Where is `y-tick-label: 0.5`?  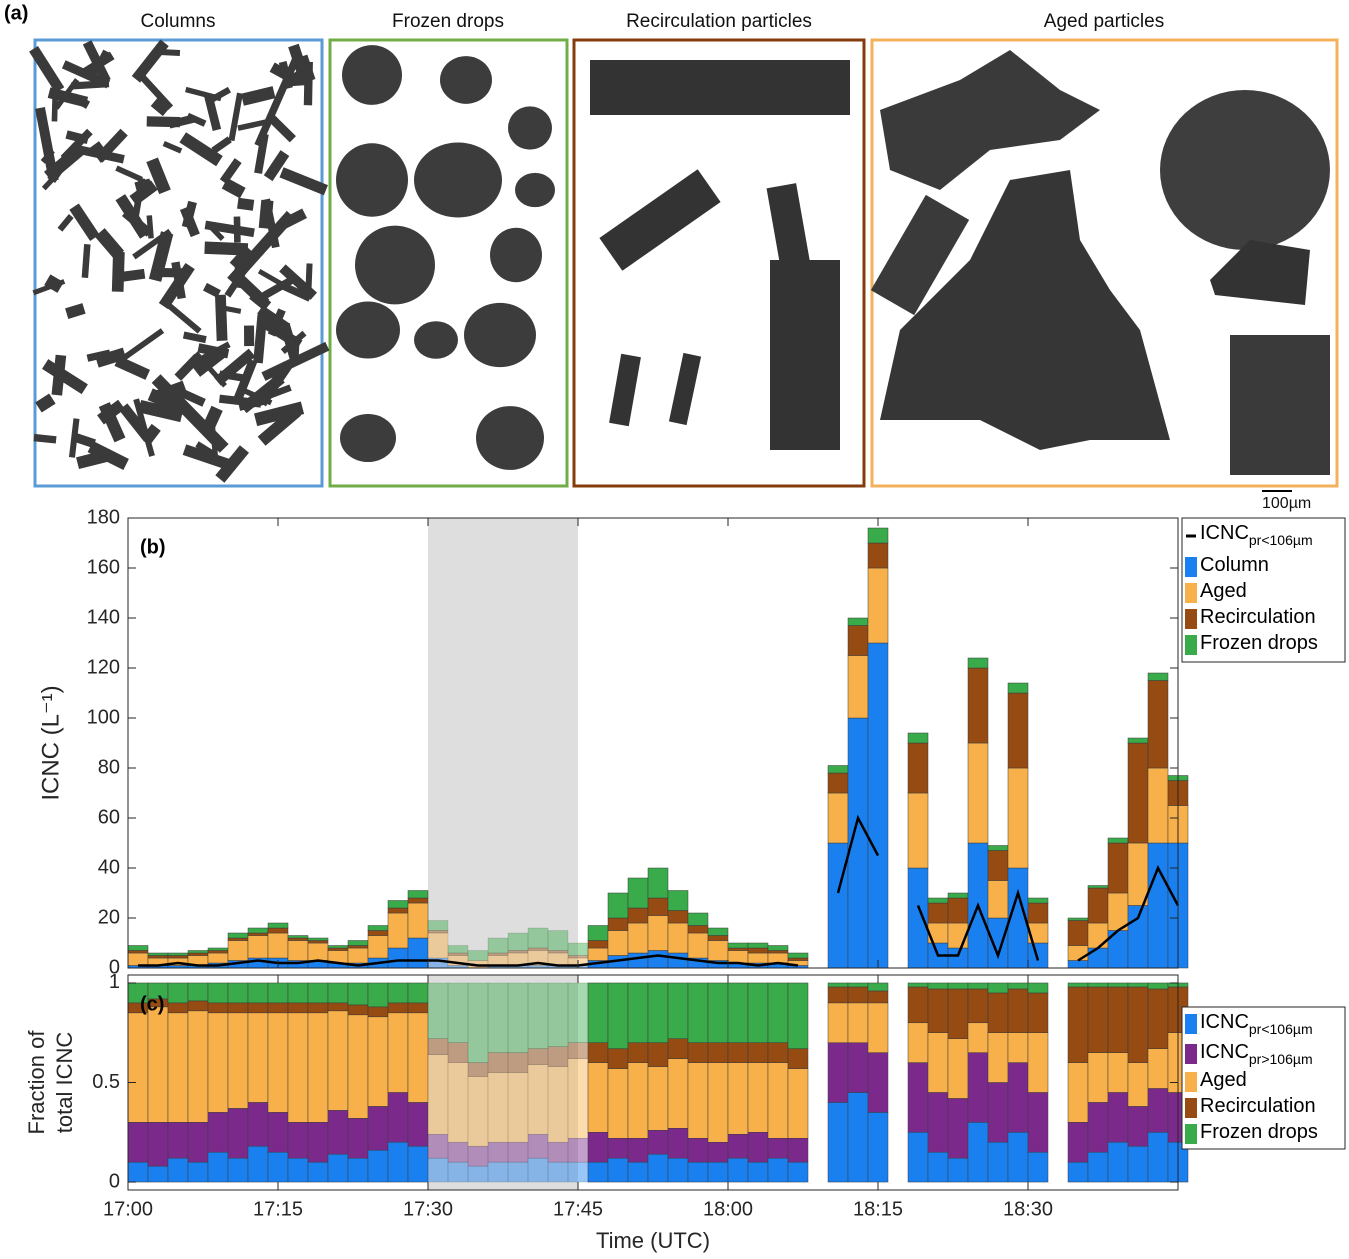 y-tick-label: 0.5 is located at coordinates (106, 1082).